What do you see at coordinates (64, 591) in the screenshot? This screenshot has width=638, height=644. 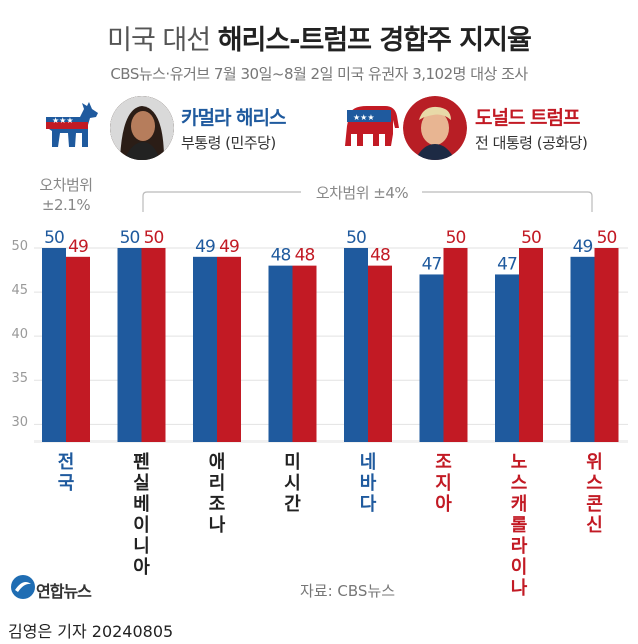 I see `yonhap-logo-text: 연합뉴스` at bounding box center [64, 591].